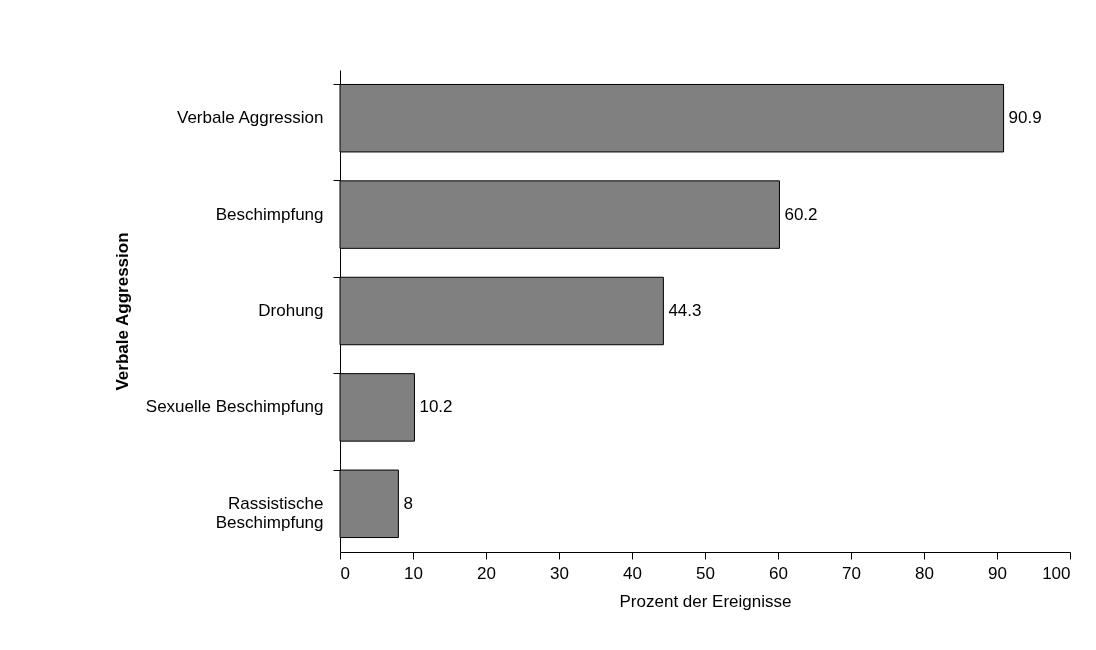  What do you see at coordinates (705, 573) in the screenshot?
I see `x-tick-label: 50` at bounding box center [705, 573].